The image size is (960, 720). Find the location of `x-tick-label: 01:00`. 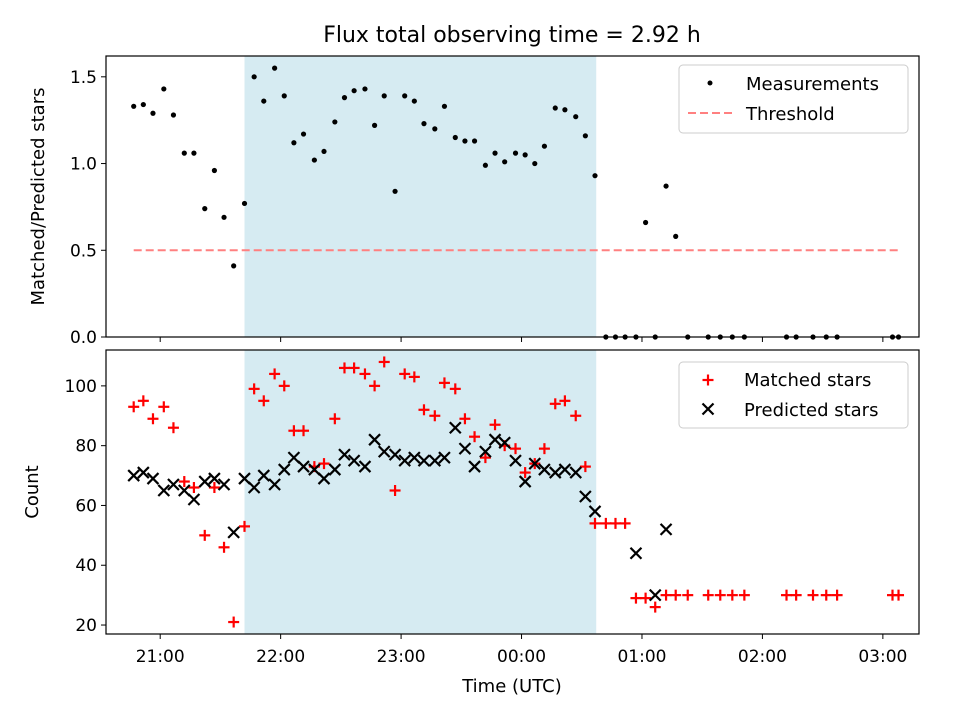

x-tick-label: 01:00 is located at coordinates (641, 657).